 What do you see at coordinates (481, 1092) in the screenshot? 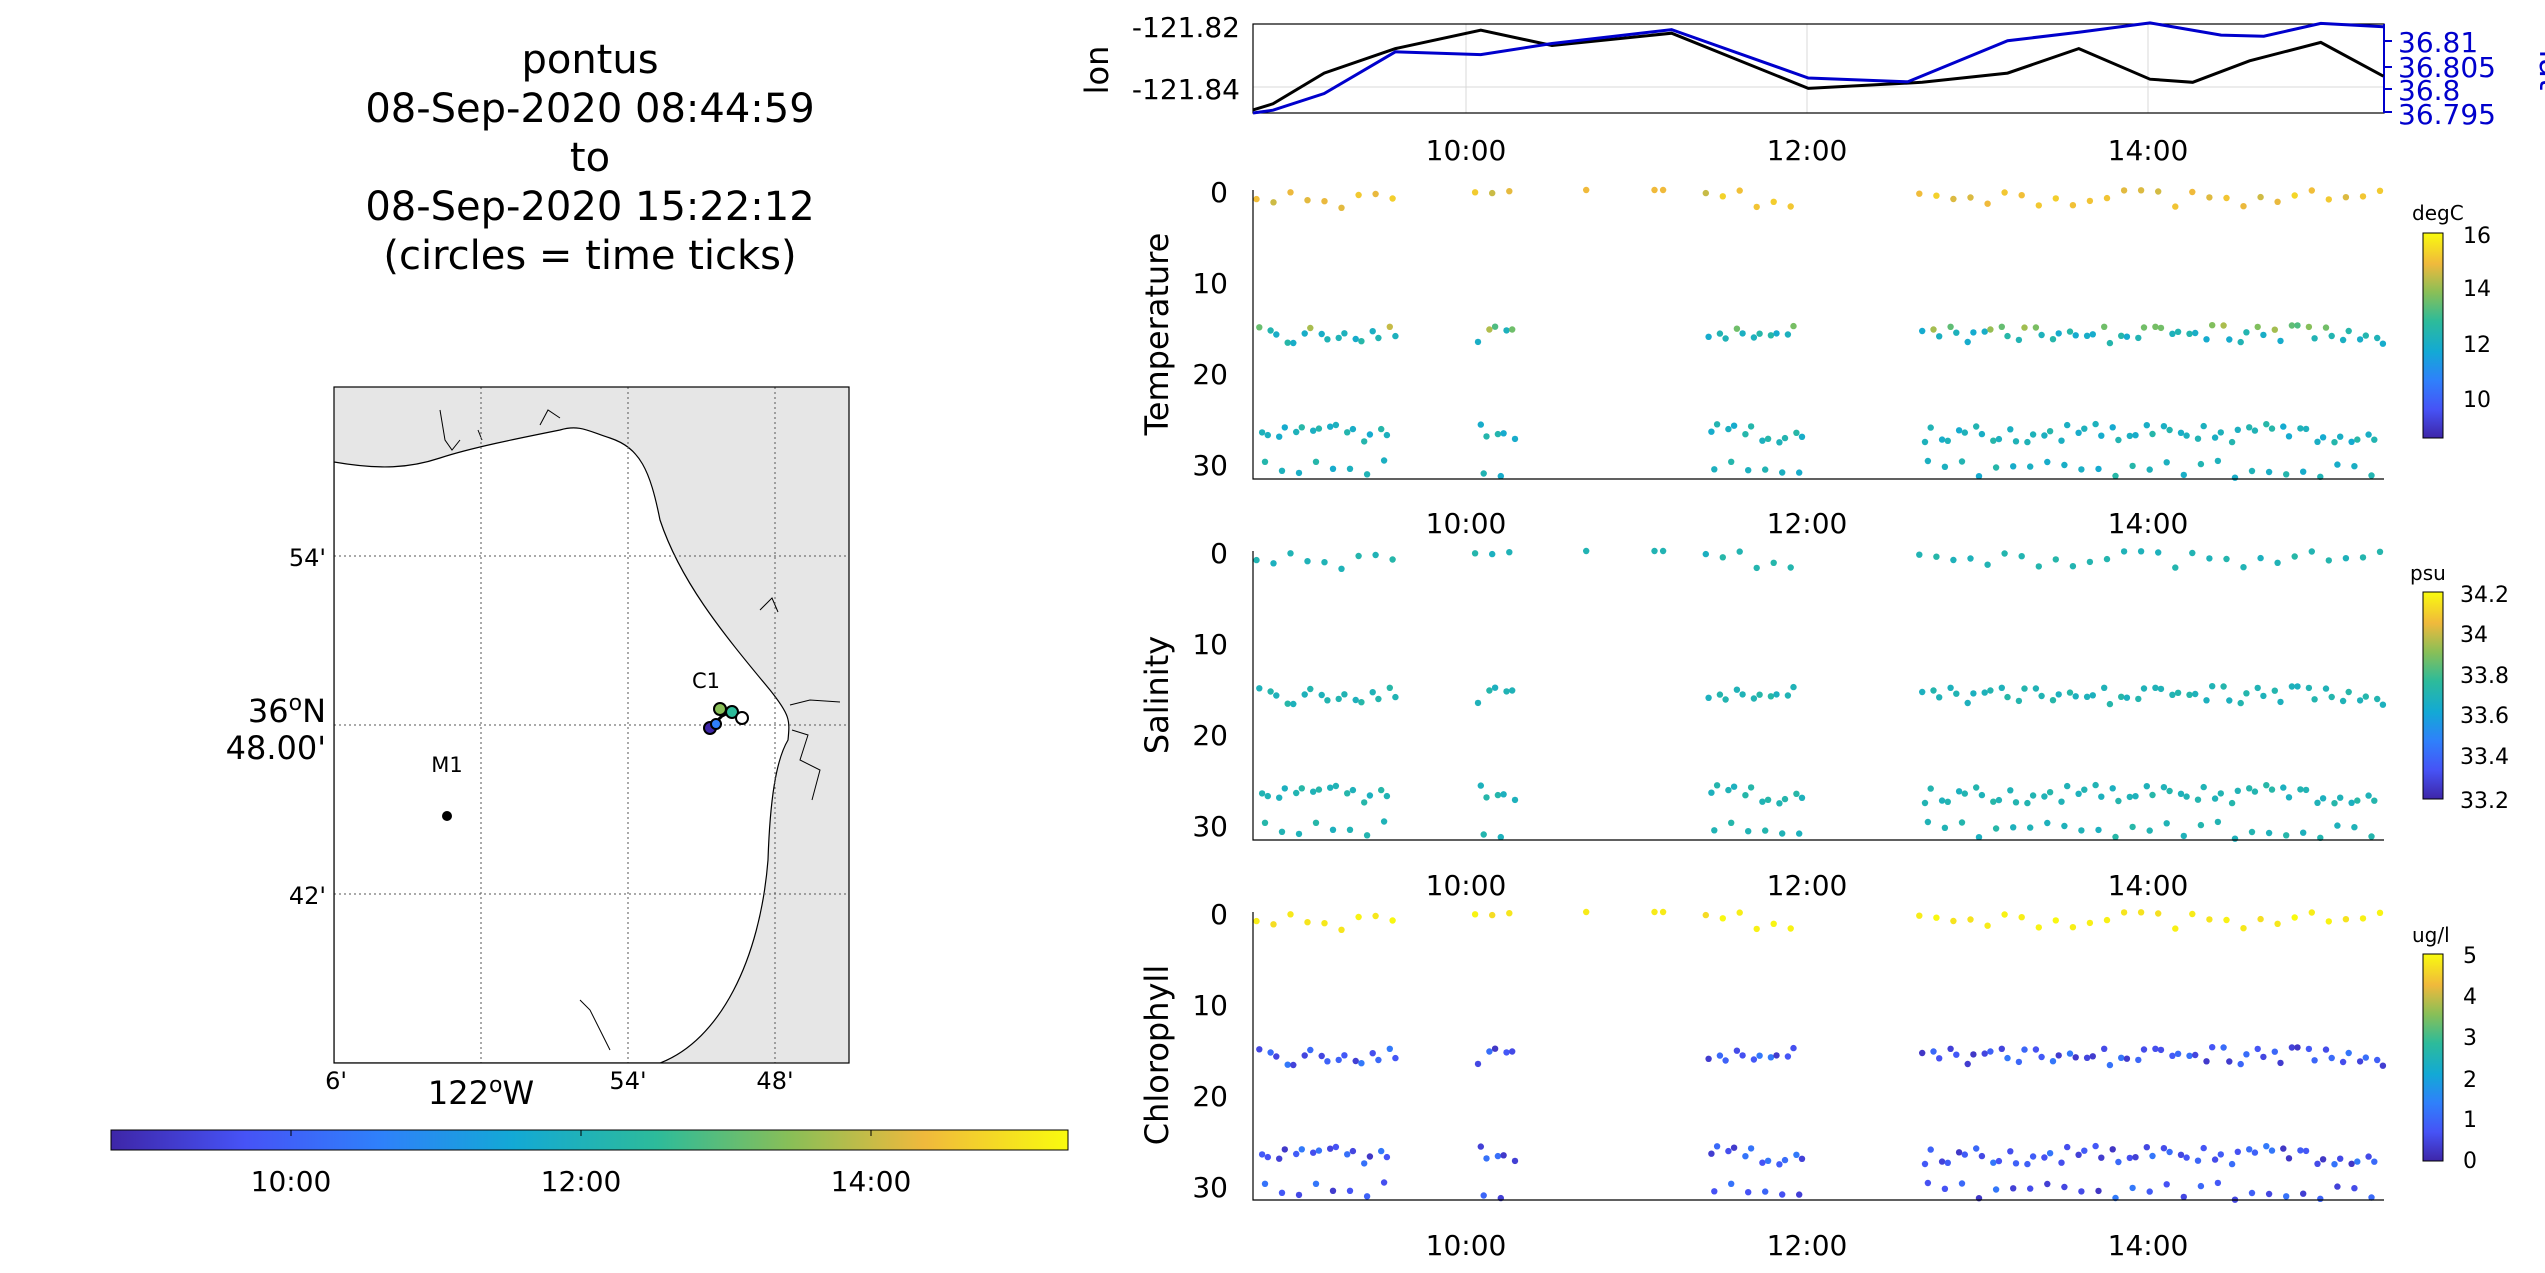
I see `map-lon-tick-deg: 122oW` at bounding box center [481, 1092].